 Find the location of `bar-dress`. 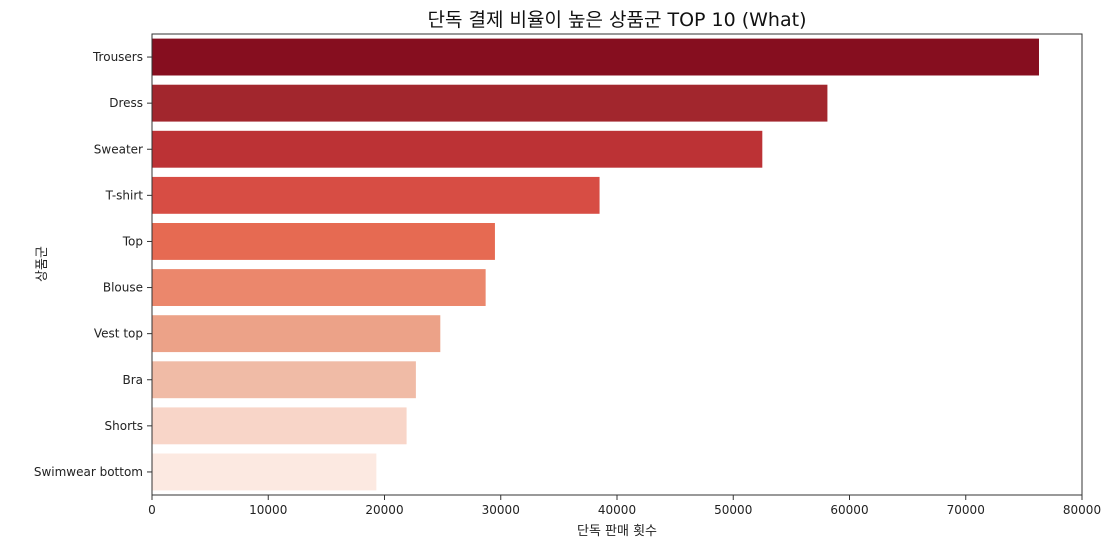

bar-dress is located at coordinates (490, 103).